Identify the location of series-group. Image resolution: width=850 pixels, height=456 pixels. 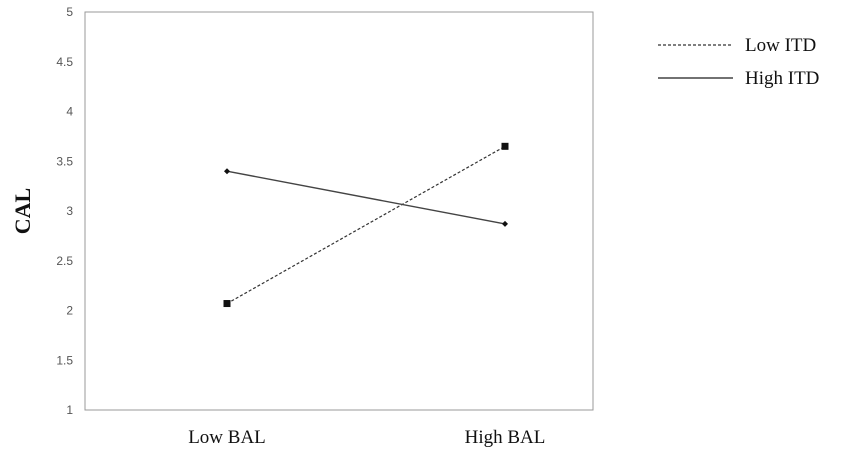
(366, 225).